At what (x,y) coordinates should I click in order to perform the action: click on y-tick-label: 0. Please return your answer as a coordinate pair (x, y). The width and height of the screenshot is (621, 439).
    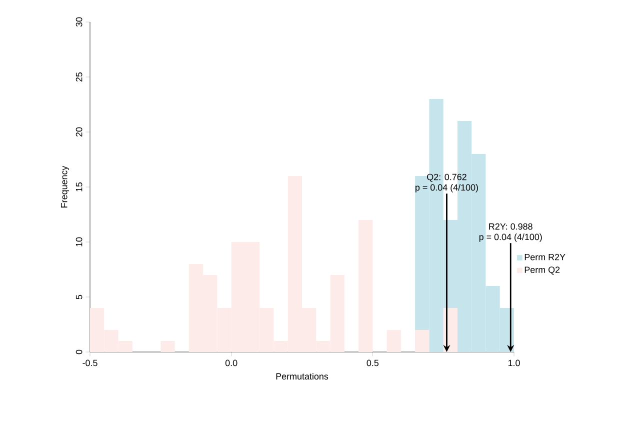
    Looking at the image, I should click on (79, 352).